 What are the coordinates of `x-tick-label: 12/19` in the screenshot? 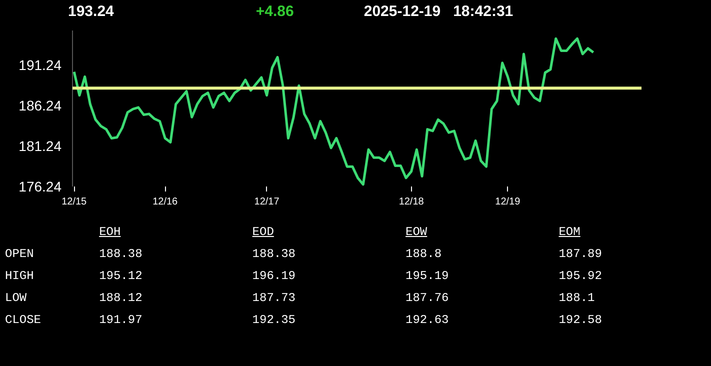 It's located at (508, 202).